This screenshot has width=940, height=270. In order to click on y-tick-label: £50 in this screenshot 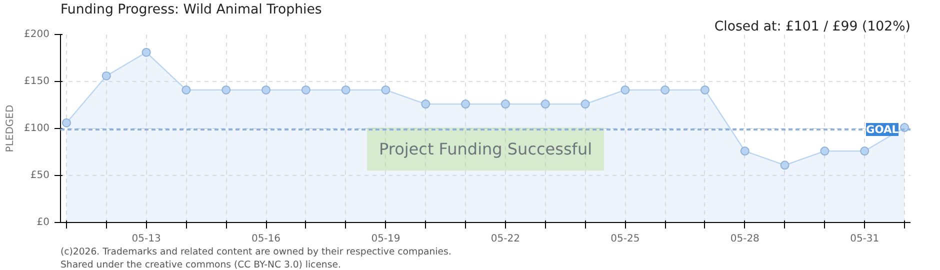, I will do `click(40, 175)`.